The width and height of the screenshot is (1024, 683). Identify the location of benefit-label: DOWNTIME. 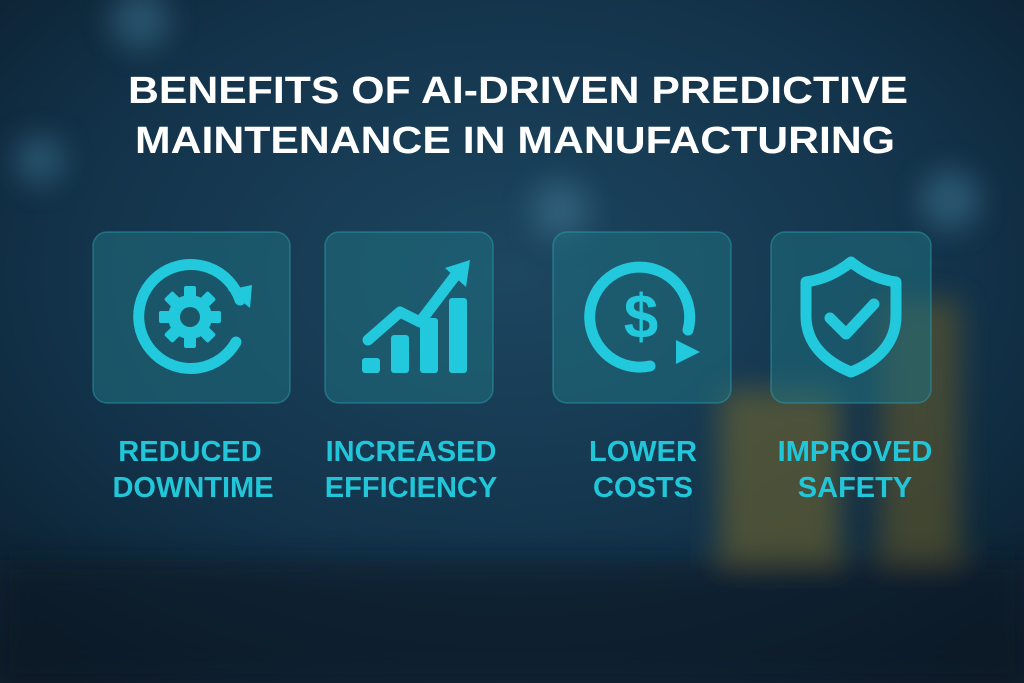
(192, 488).